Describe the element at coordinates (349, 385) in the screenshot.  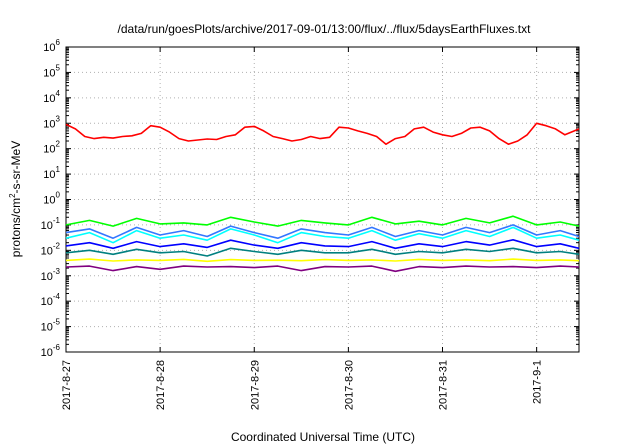
I see `x-tick-label: 2017-8-30` at that location.